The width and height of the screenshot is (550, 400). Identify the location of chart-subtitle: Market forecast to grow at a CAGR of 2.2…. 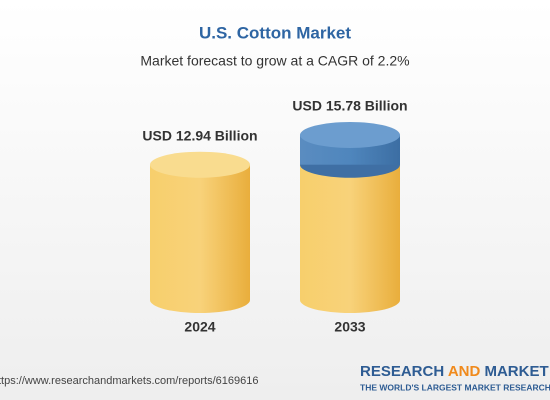
(274, 61).